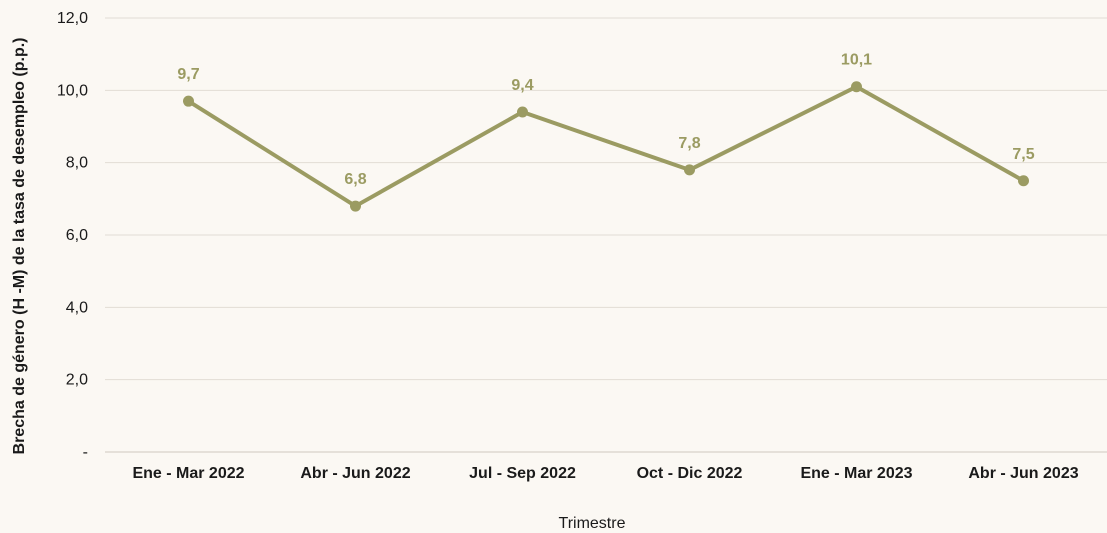  I want to click on y-tick-label: 10,0, so click(72, 90).